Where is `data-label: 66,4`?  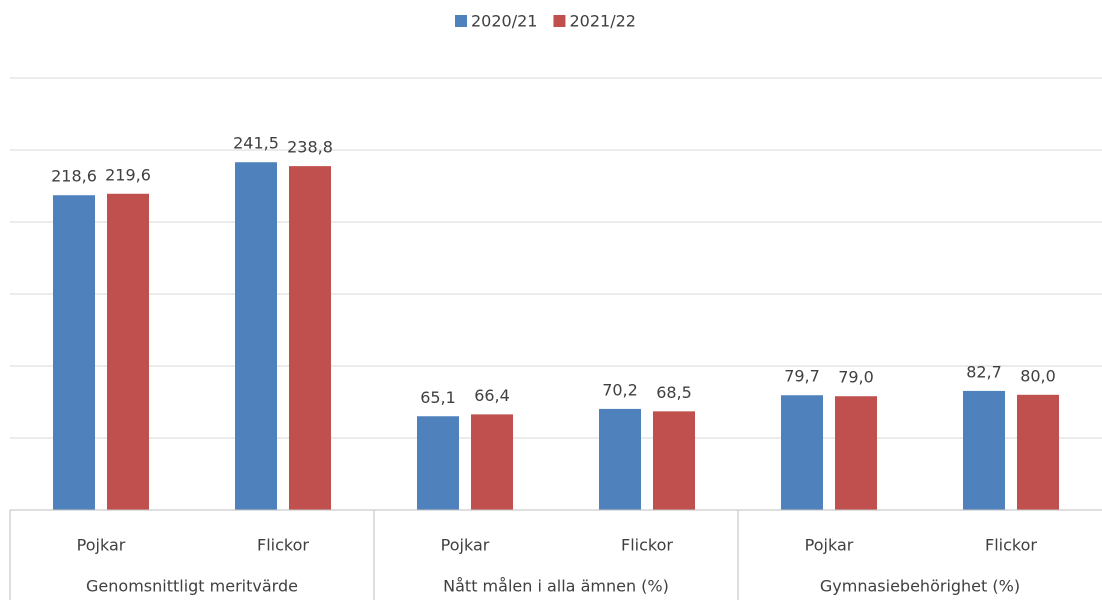
data-label: 66,4 is located at coordinates (492, 395).